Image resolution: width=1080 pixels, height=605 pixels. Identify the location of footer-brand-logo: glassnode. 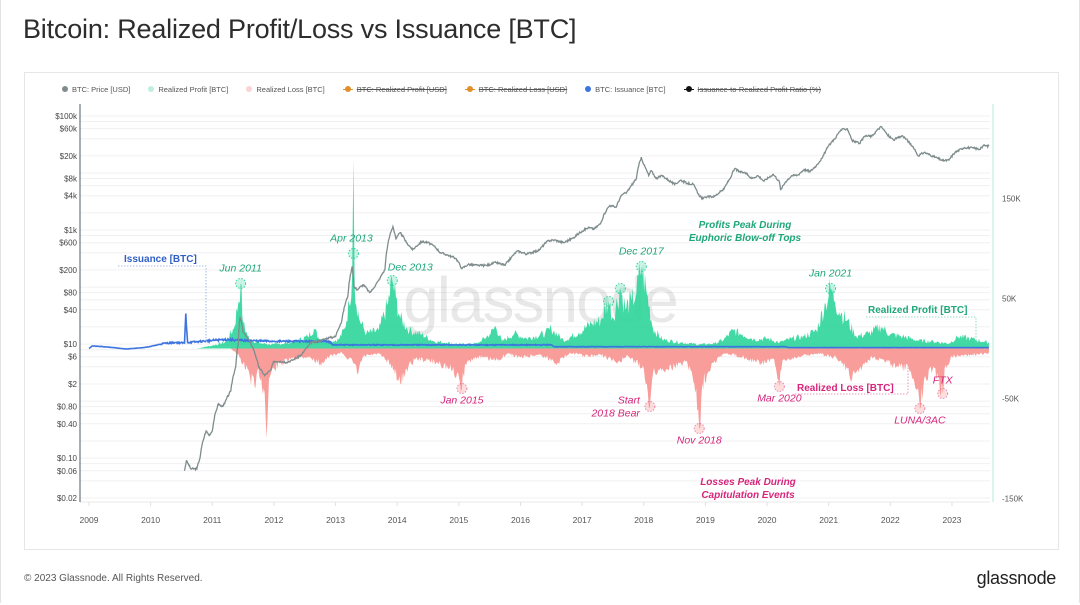
(1016, 578).